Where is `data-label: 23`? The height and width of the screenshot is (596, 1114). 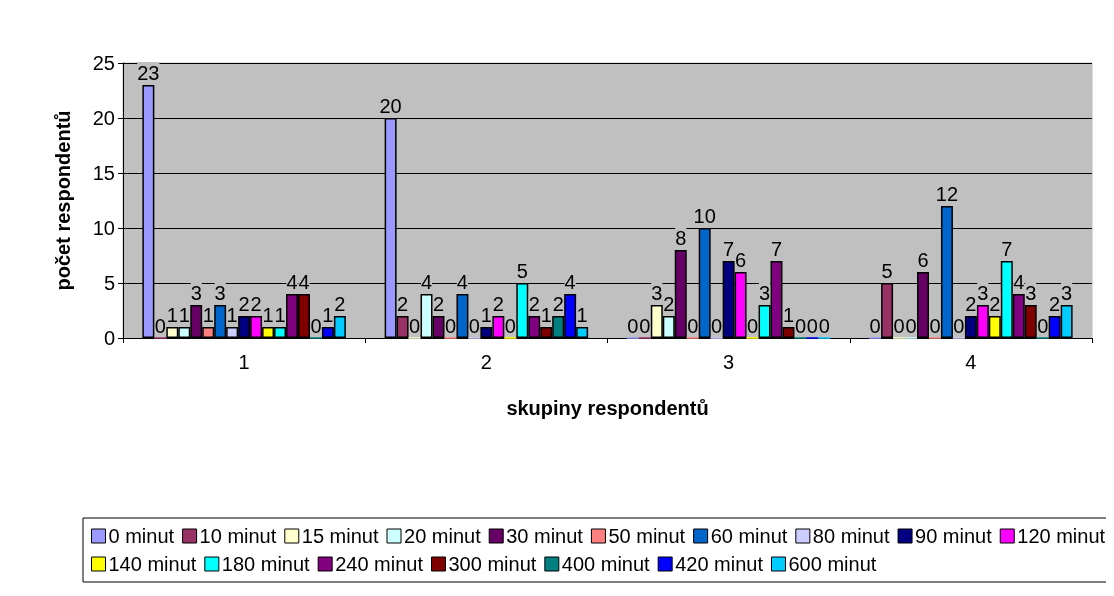 data-label: 23 is located at coordinates (148, 73).